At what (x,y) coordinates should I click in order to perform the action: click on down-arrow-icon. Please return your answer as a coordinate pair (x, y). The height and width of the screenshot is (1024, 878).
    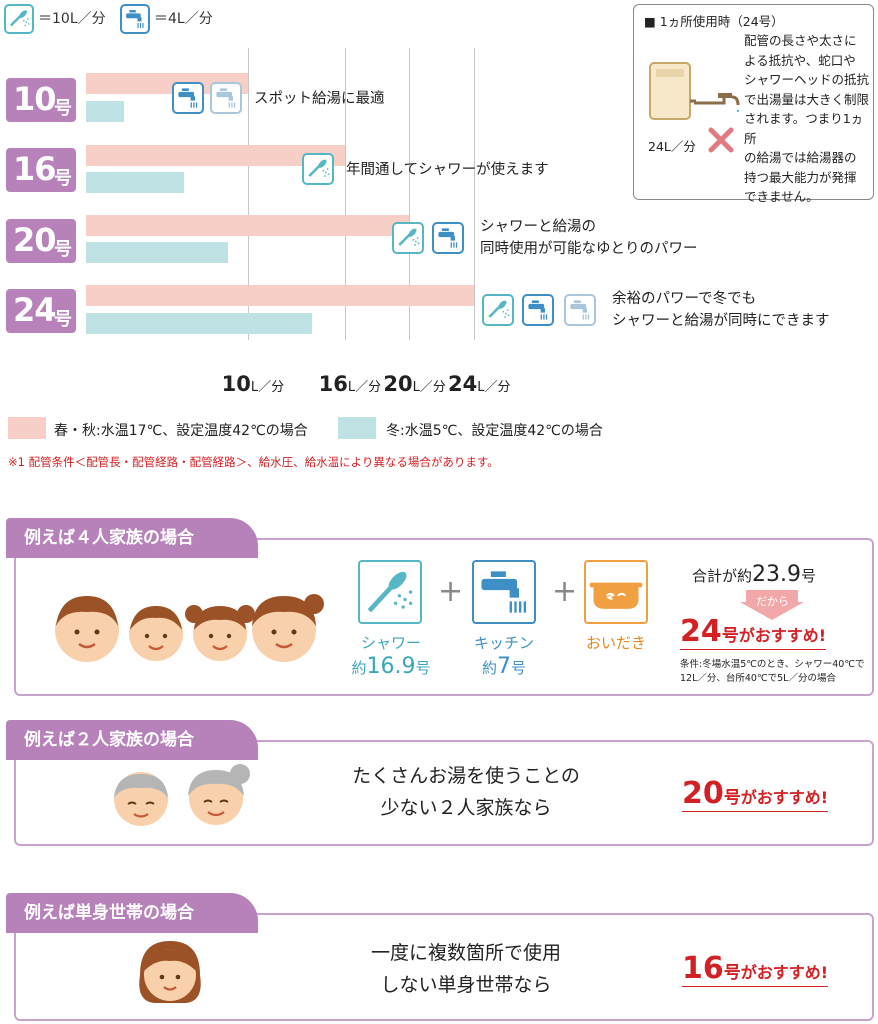
    Looking at the image, I should click on (772, 605).